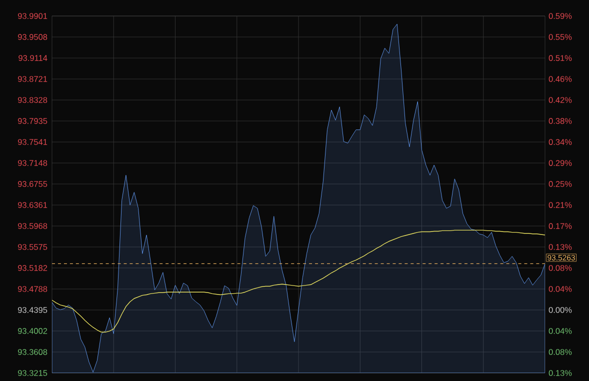 The width and height of the screenshot is (589, 381). What do you see at coordinates (33, 121) in the screenshot?
I see `y-tick-label: 93.7935` at bounding box center [33, 121].